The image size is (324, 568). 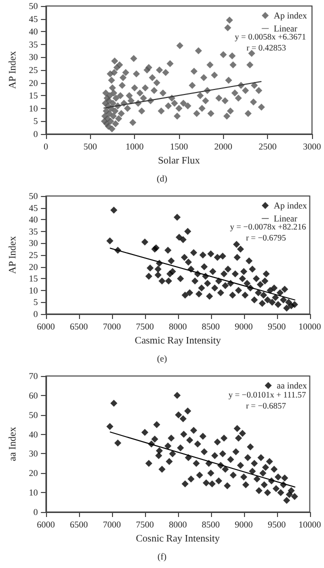 I want to click on x-axis-title: Cosnic Ray Intensity, so click(x=178, y=538).